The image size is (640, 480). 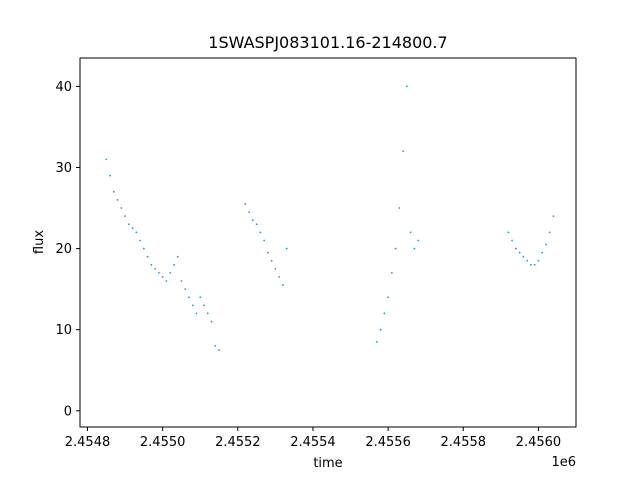 I want to click on y-axis-label: flux, so click(x=39, y=242).